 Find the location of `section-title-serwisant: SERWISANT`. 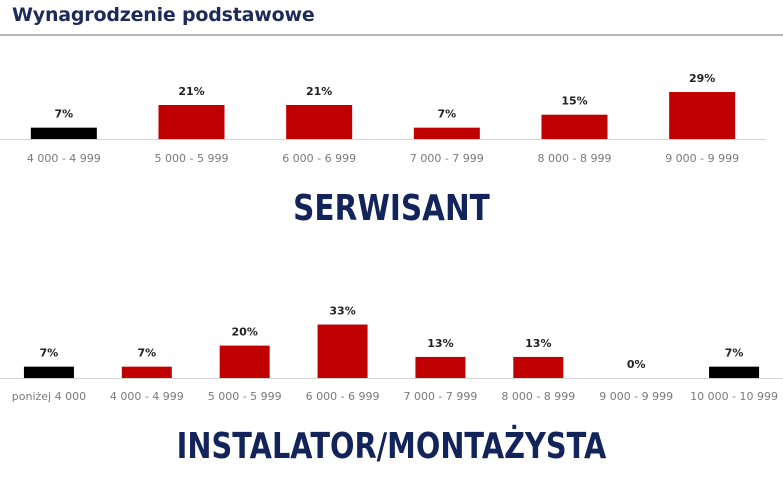

section-title-serwisant: SERWISANT is located at coordinates (391, 208).